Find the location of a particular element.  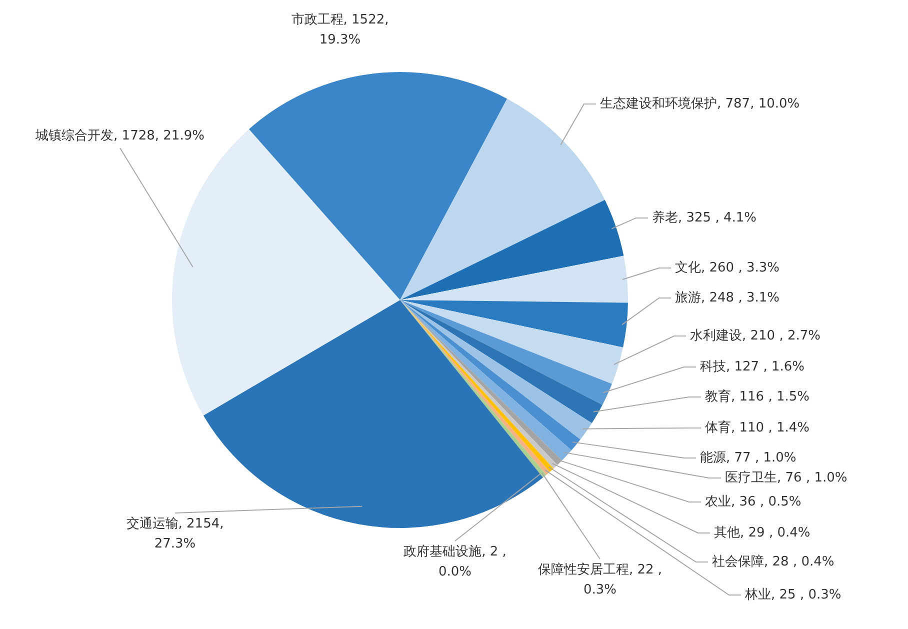

slice-label: 水利建设, 210 , 2.7% is located at coordinates (755, 336).